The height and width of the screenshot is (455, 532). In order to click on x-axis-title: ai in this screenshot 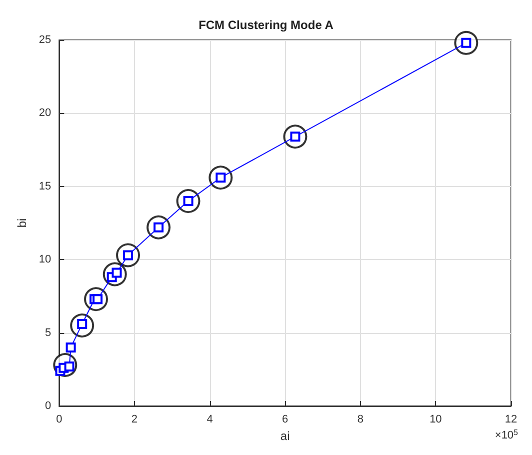, I will do `click(285, 435)`.